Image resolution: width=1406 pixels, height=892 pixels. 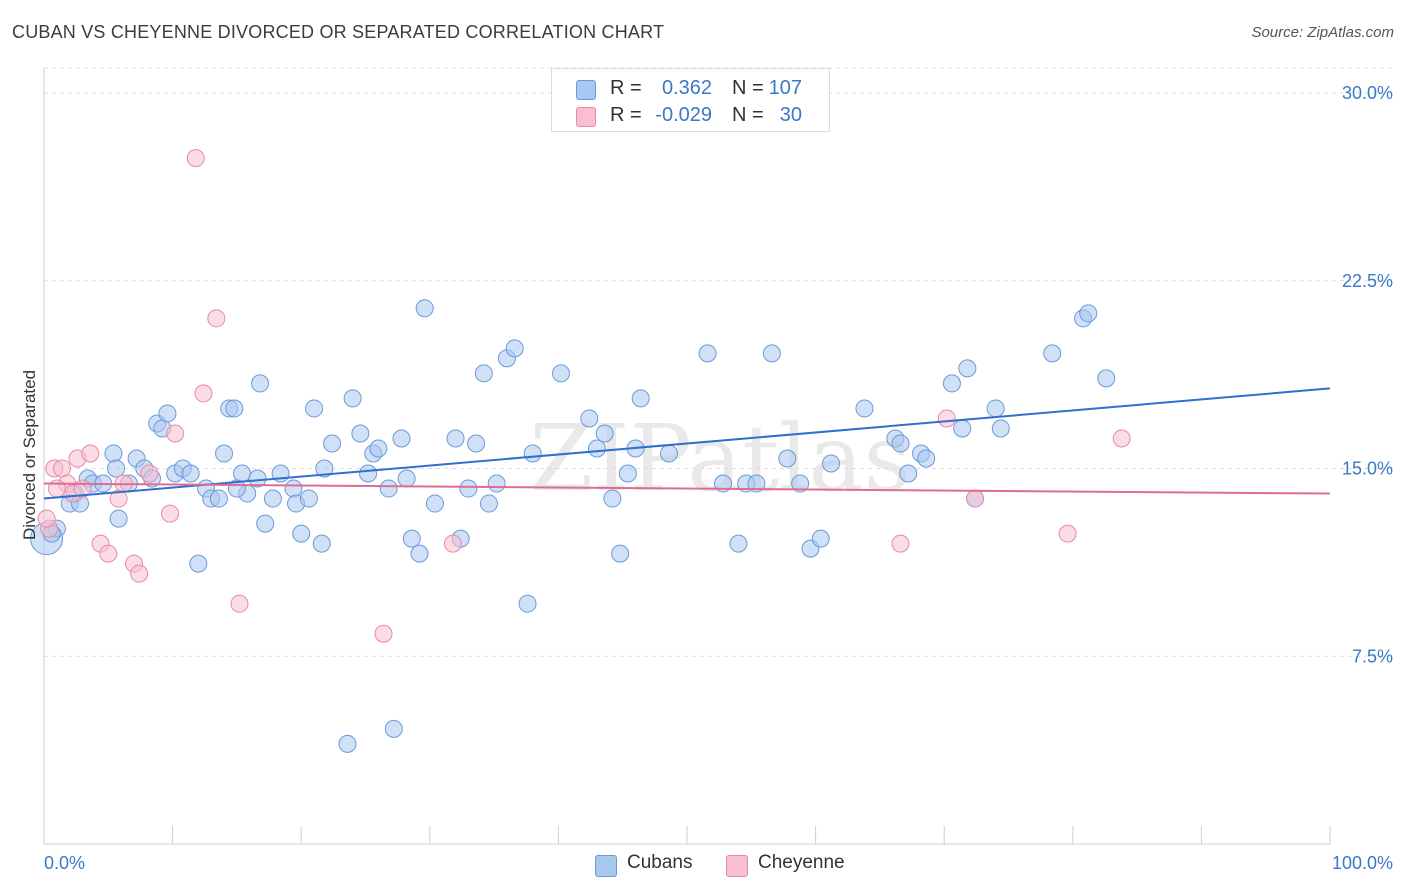 What do you see at coordinates (64, 863) in the screenshot?
I see `x-tick-label: 0.0%` at bounding box center [64, 863].